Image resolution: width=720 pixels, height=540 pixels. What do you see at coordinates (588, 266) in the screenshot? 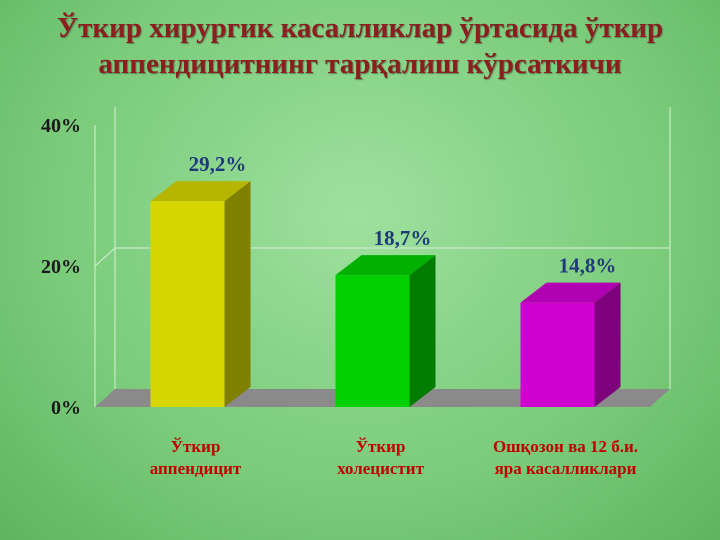
I see `value-label: 14,8%` at bounding box center [588, 266].